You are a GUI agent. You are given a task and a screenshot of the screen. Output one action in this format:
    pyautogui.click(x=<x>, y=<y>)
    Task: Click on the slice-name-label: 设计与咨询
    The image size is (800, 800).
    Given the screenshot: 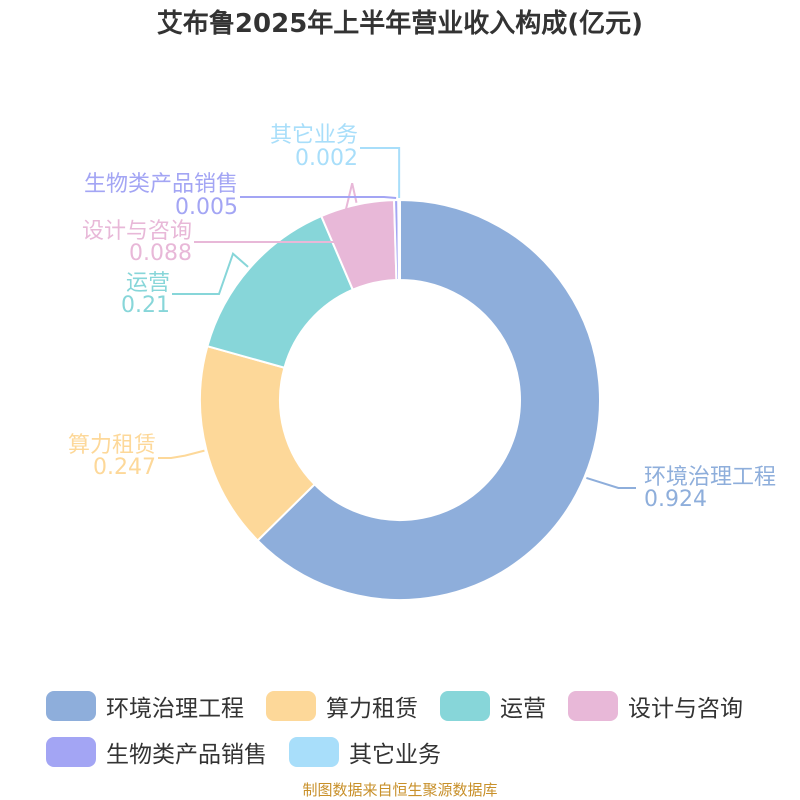 What is the action you would take?
    pyautogui.click(x=137, y=231)
    